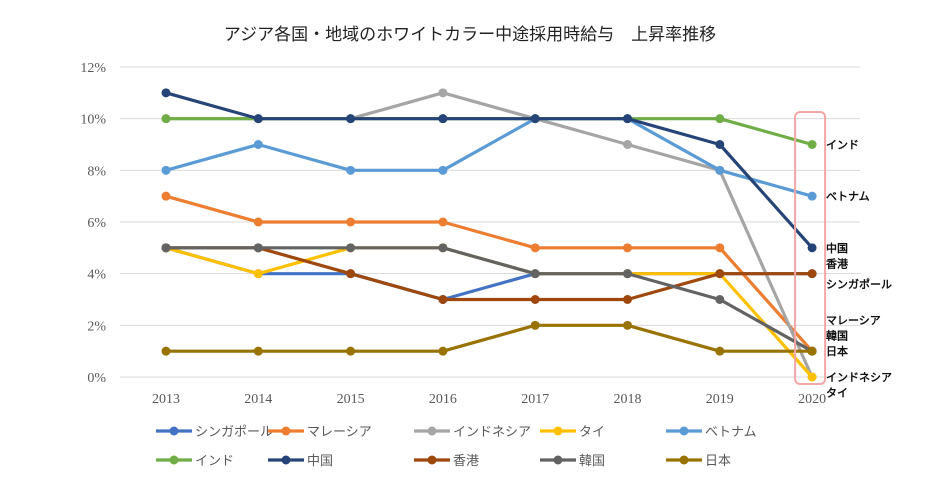 The image size is (940, 480). I want to click on legend-label: 日本, so click(718, 461).